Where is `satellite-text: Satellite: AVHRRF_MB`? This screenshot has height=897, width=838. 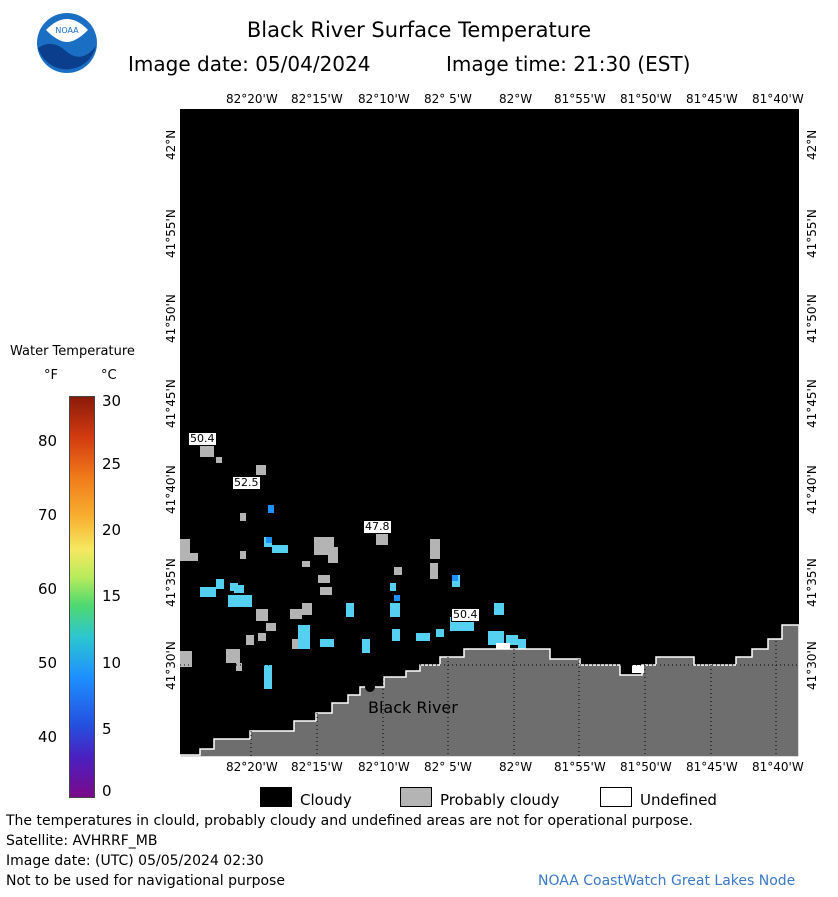 satellite-text: Satellite: AVHRRF_MB is located at coordinates (82, 841).